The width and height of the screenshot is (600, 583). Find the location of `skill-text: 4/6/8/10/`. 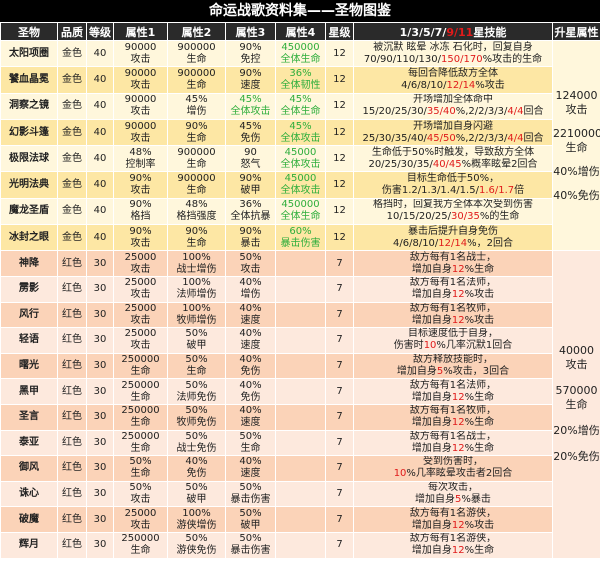

skill-text: 4/6/8/10/ is located at coordinates (424, 85).